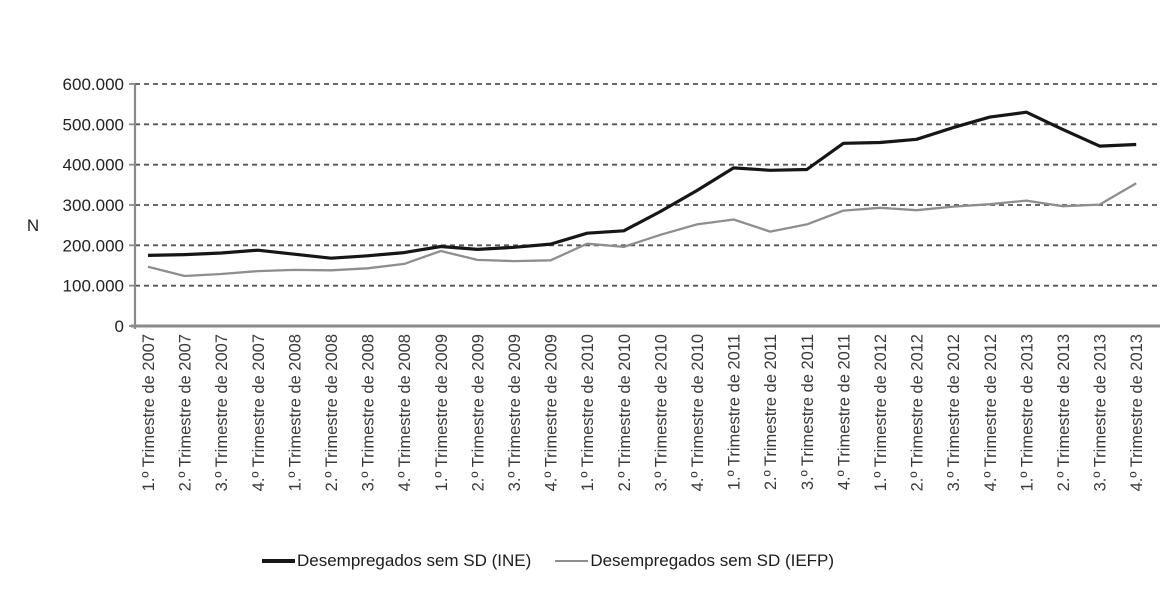  Describe the element at coordinates (1137, 412) in the screenshot. I see `x-tick-label: 4.º Trimestre de 2013` at that location.